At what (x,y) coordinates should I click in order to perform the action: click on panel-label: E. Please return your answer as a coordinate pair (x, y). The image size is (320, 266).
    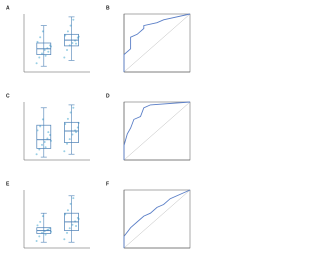
    Looking at the image, I should click on (8, 184).